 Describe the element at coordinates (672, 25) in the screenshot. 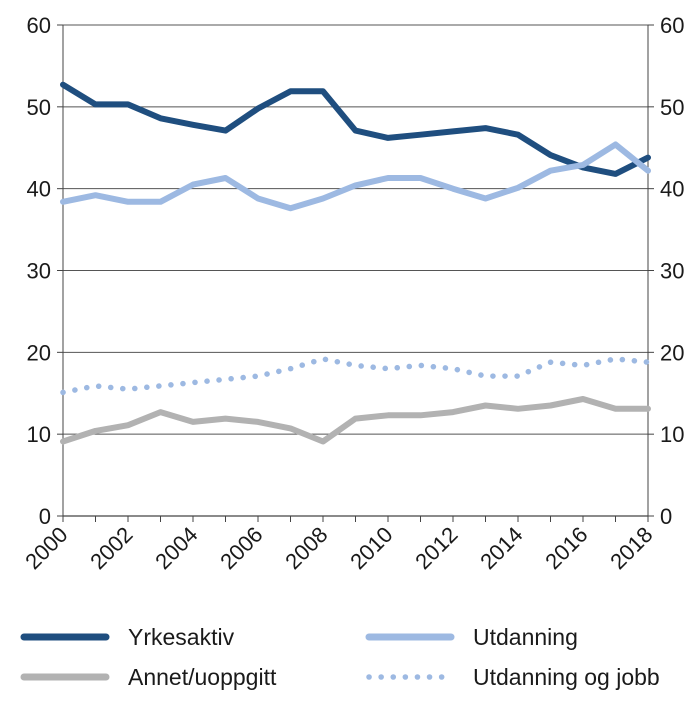

I see `y-tick-label-right: 60` at that location.